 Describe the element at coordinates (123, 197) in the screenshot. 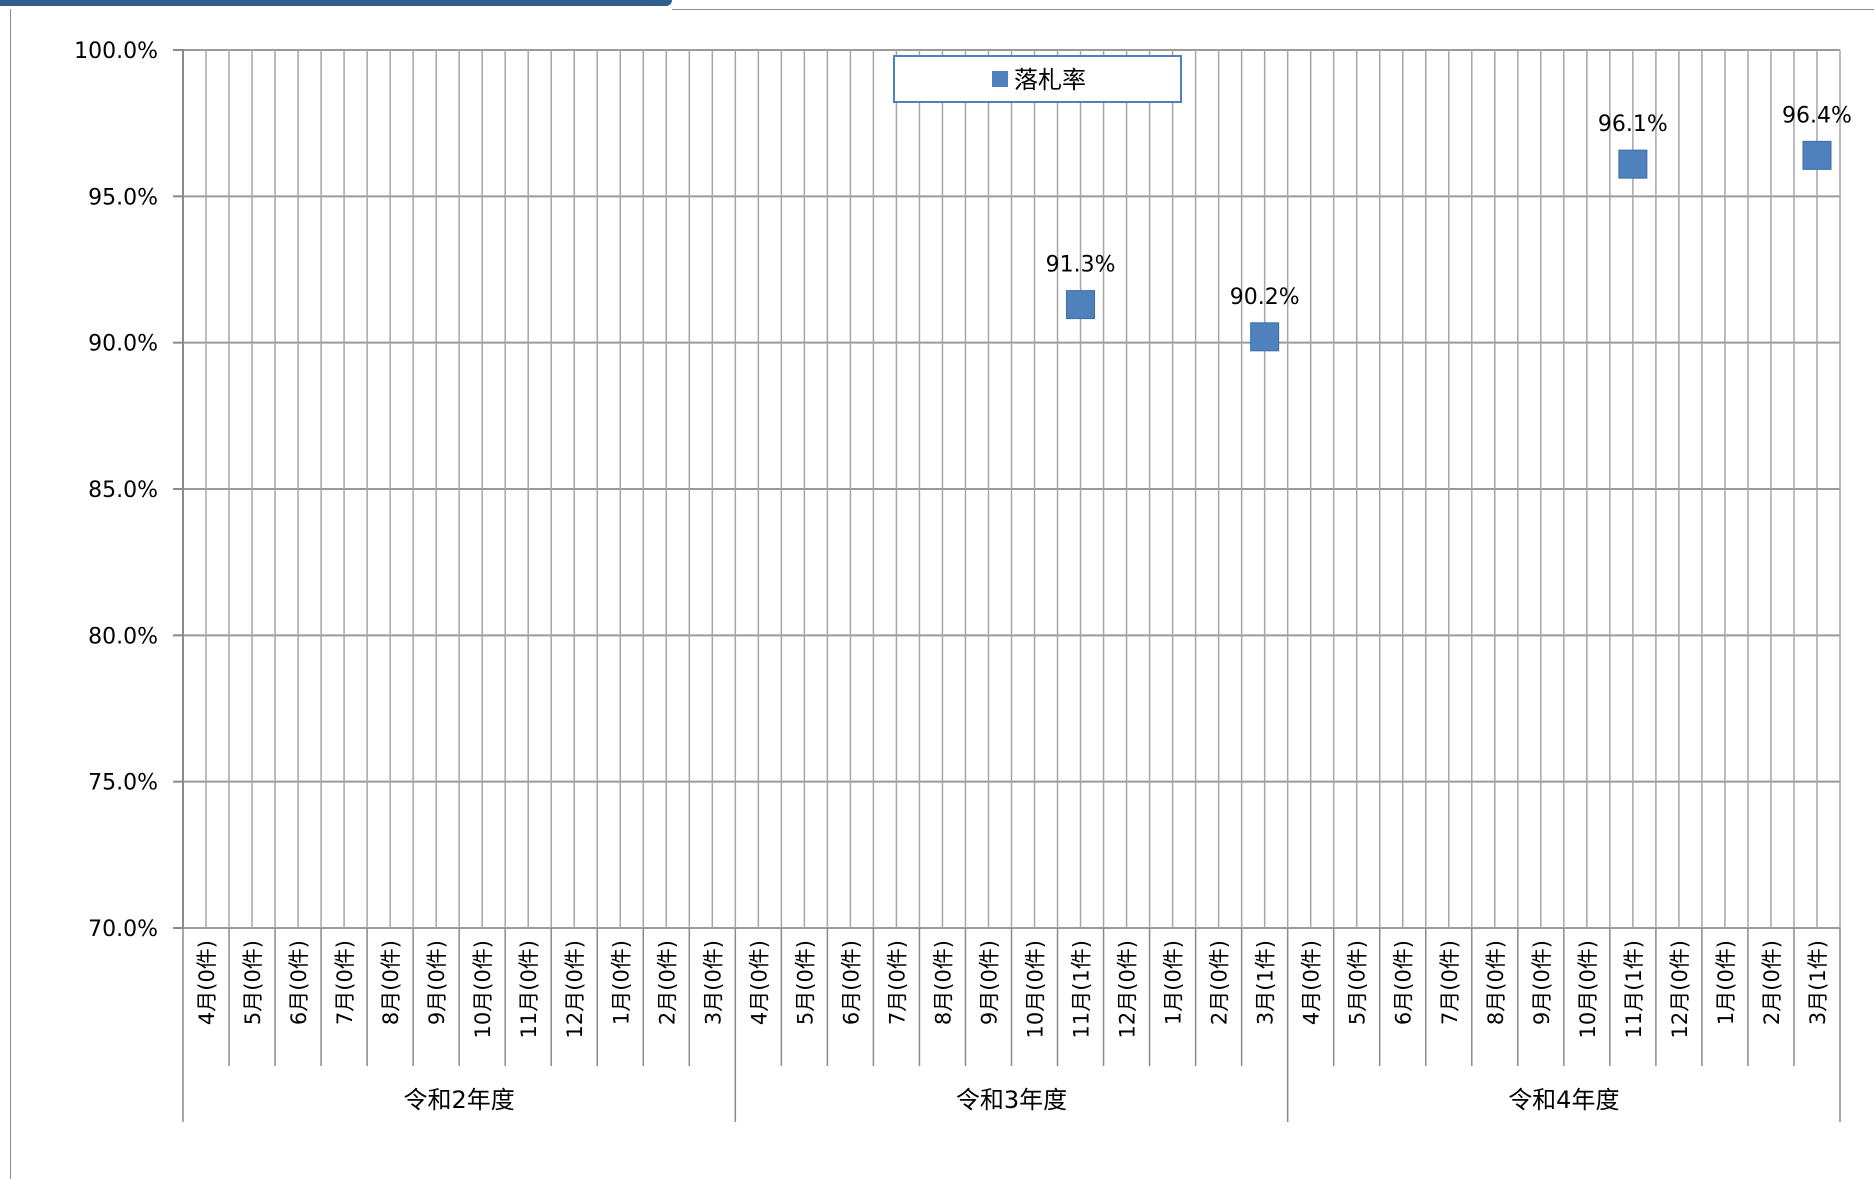

I see `y-tick-label: 95.0%` at that location.